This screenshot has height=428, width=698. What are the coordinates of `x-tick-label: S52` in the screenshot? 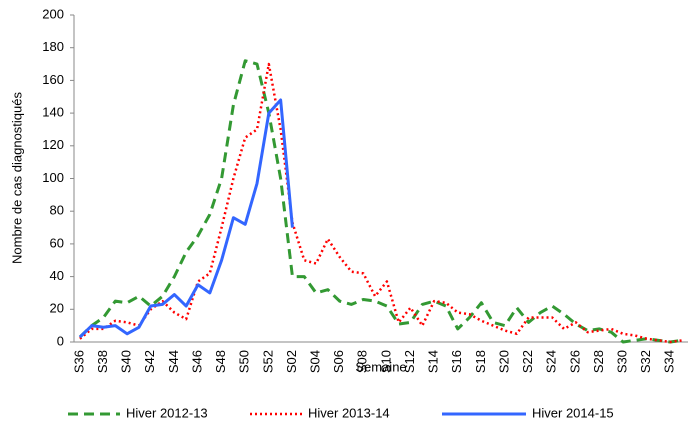 It's located at (267, 361).